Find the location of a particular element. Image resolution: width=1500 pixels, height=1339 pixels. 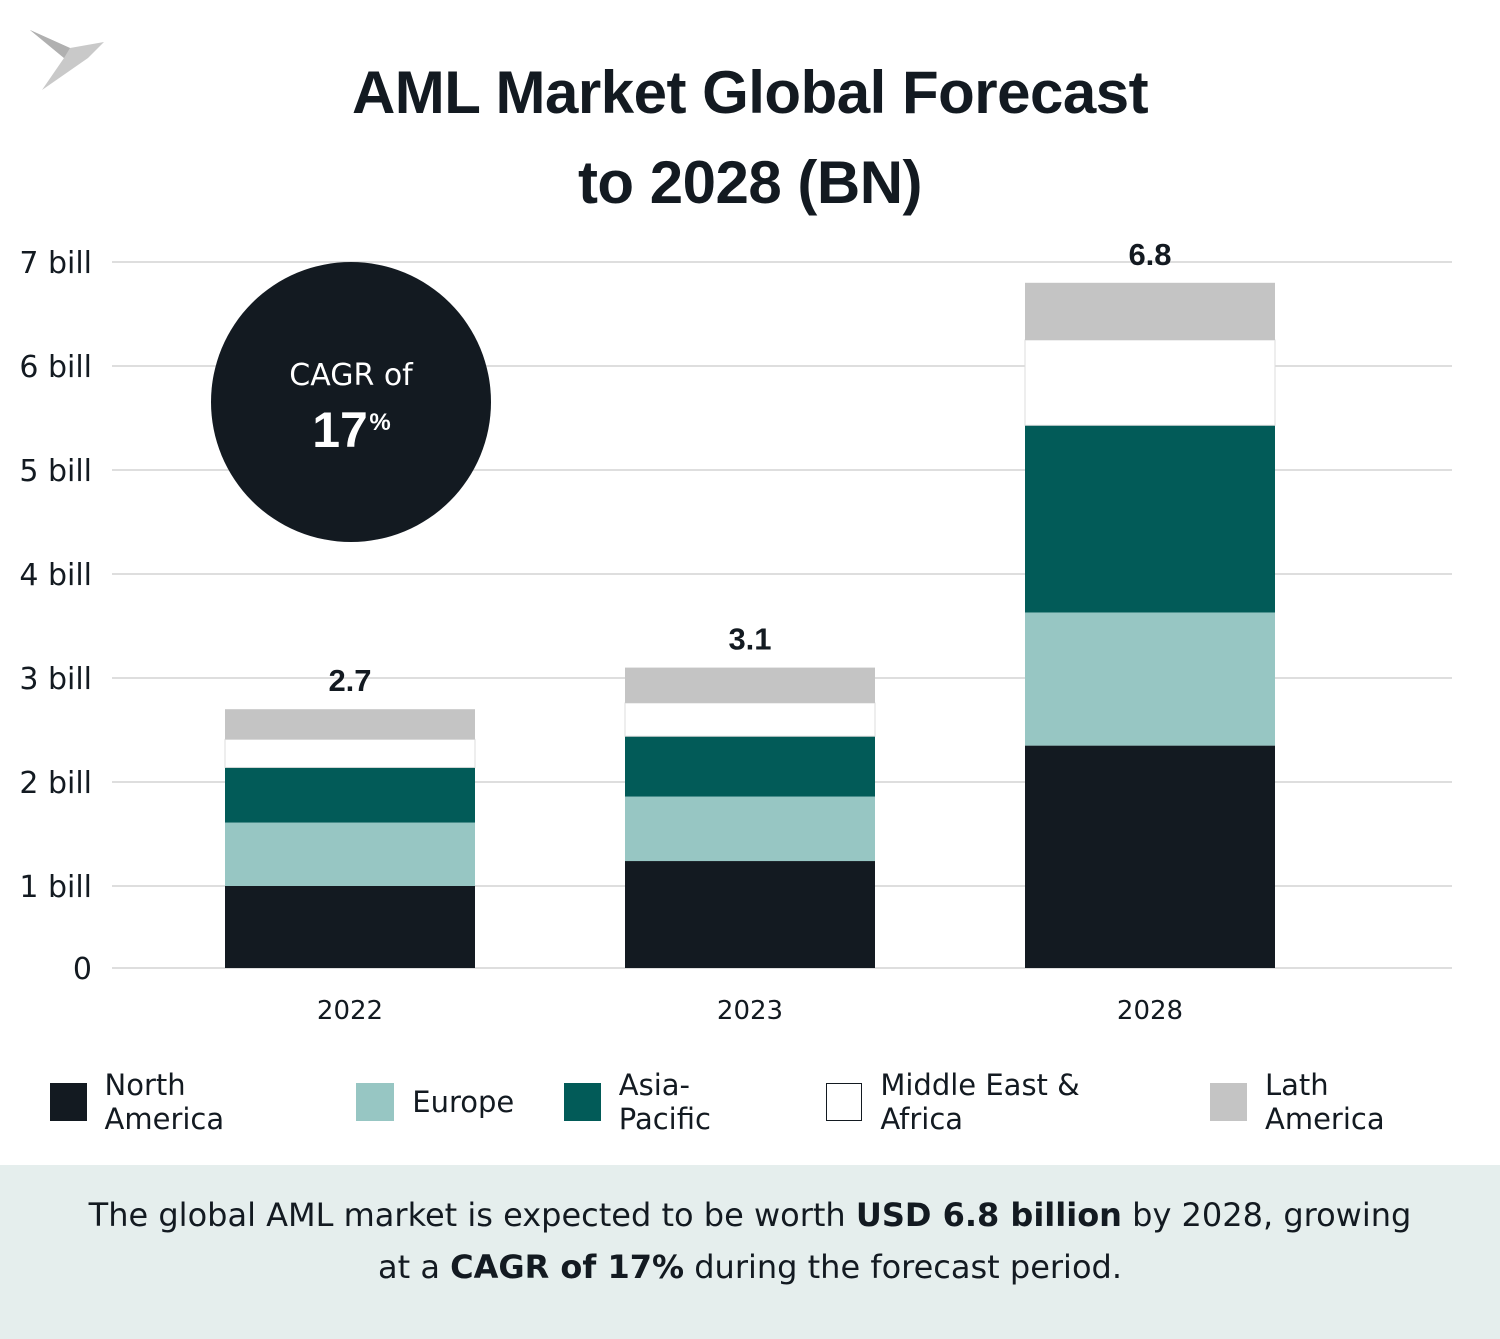

summary-text: at a is located at coordinates (414, 1267).